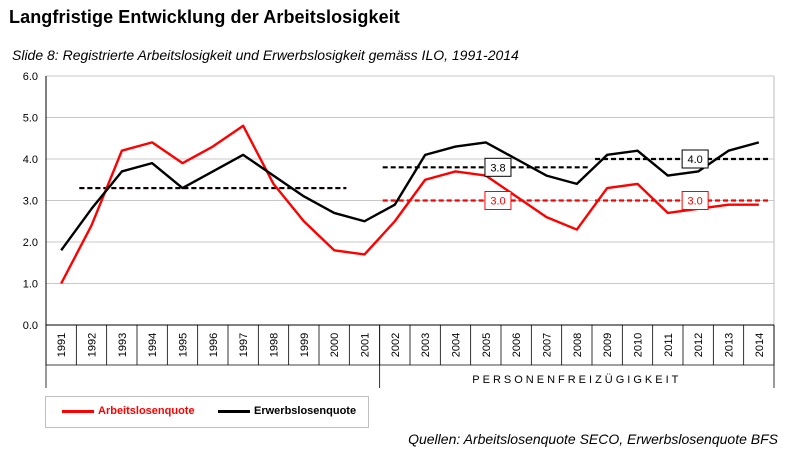 The width and height of the screenshot is (800, 463). Describe the element at coordinates (62, 345) in the screenshot. I see `x-tick-label: 1991` at that location.